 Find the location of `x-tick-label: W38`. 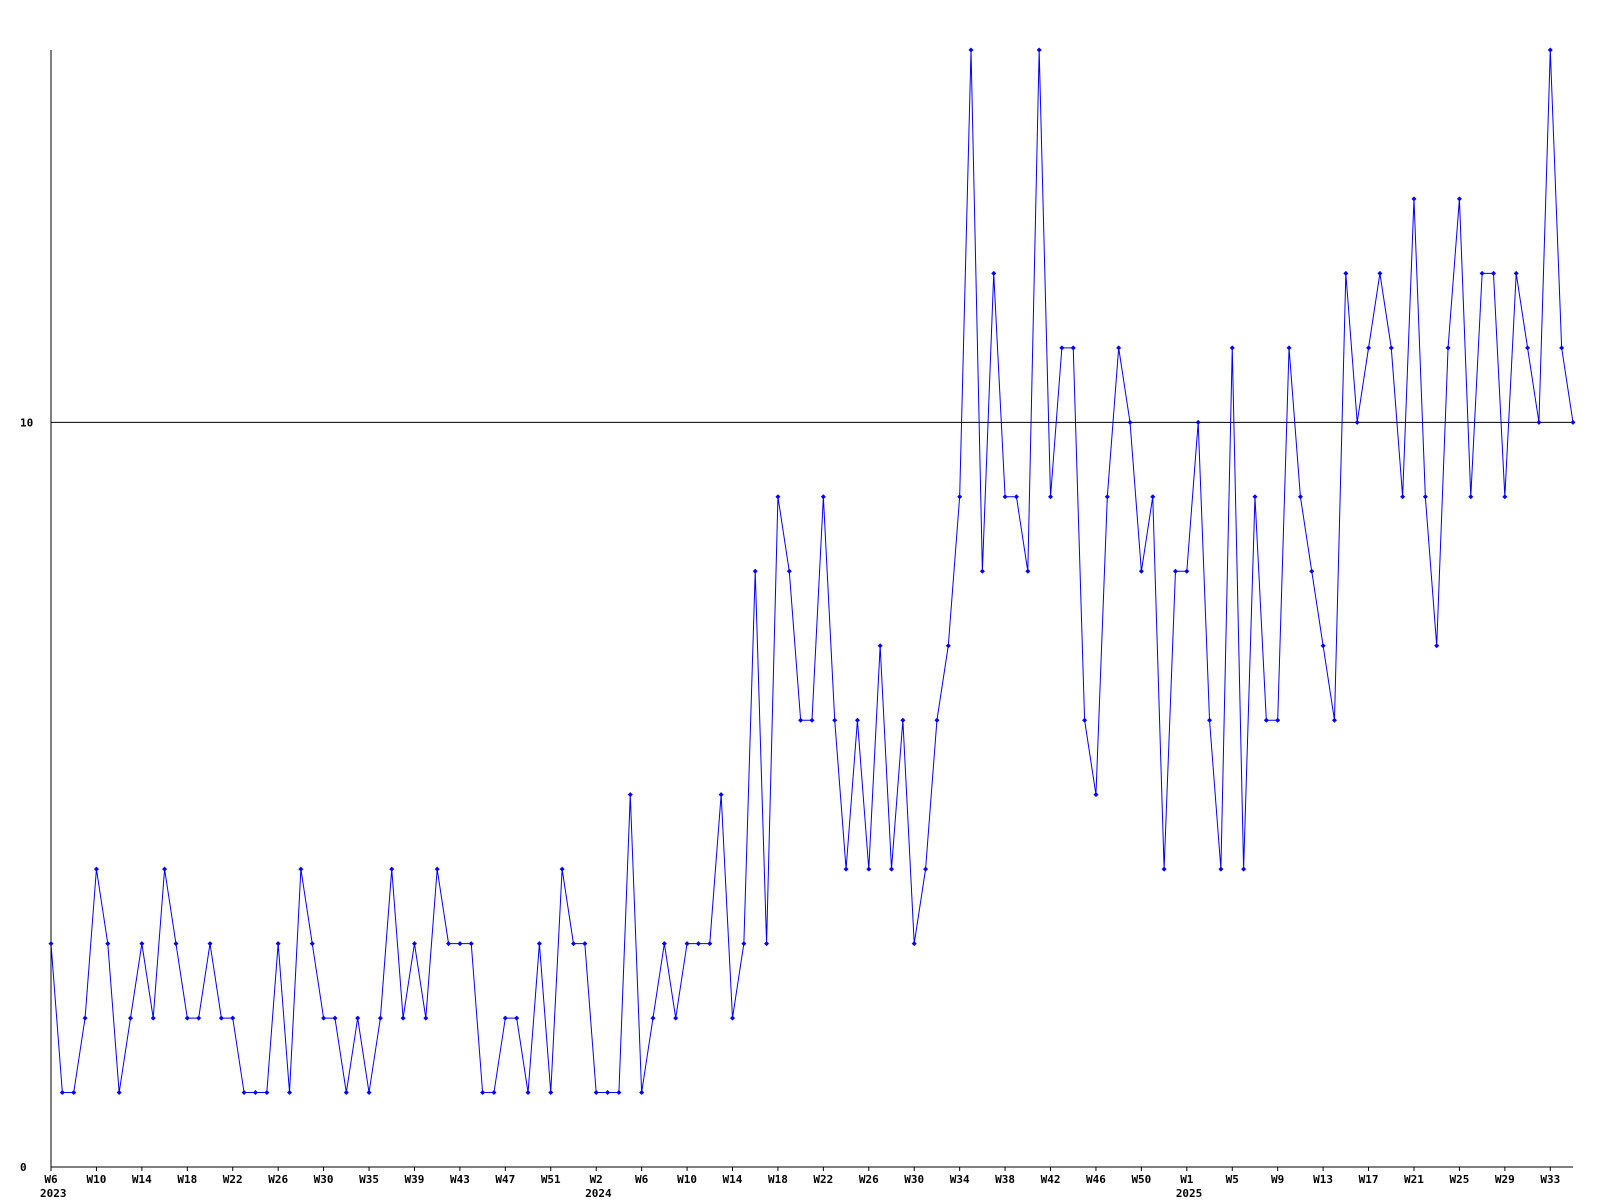

x-tick-label: W38 is located at coordinates (1005, 1179).